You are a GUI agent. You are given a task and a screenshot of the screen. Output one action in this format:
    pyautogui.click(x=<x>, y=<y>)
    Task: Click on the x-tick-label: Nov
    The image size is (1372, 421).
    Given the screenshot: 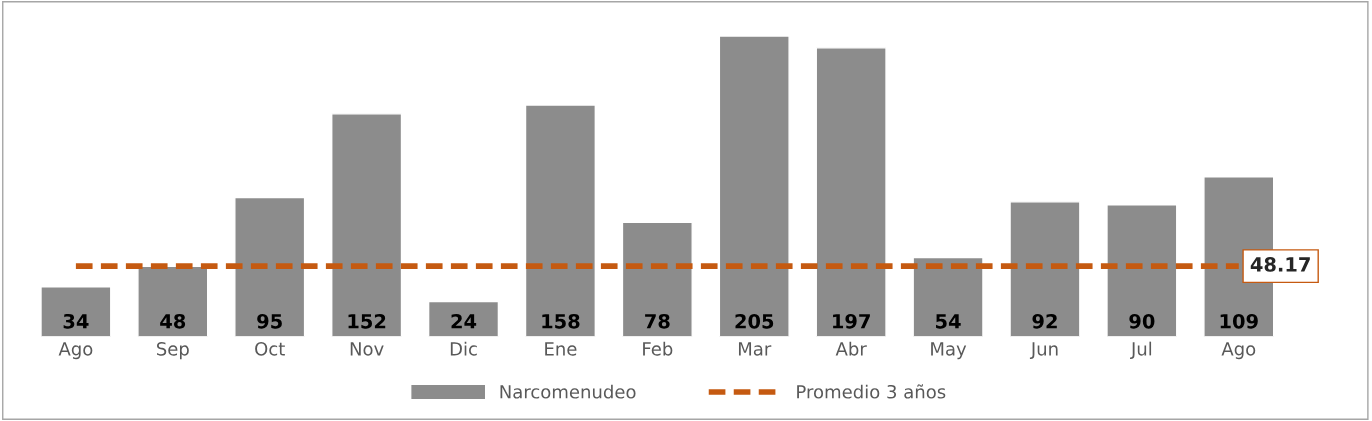 What is the action you would take?
    pyautogui.click(x=367, y=349)
    